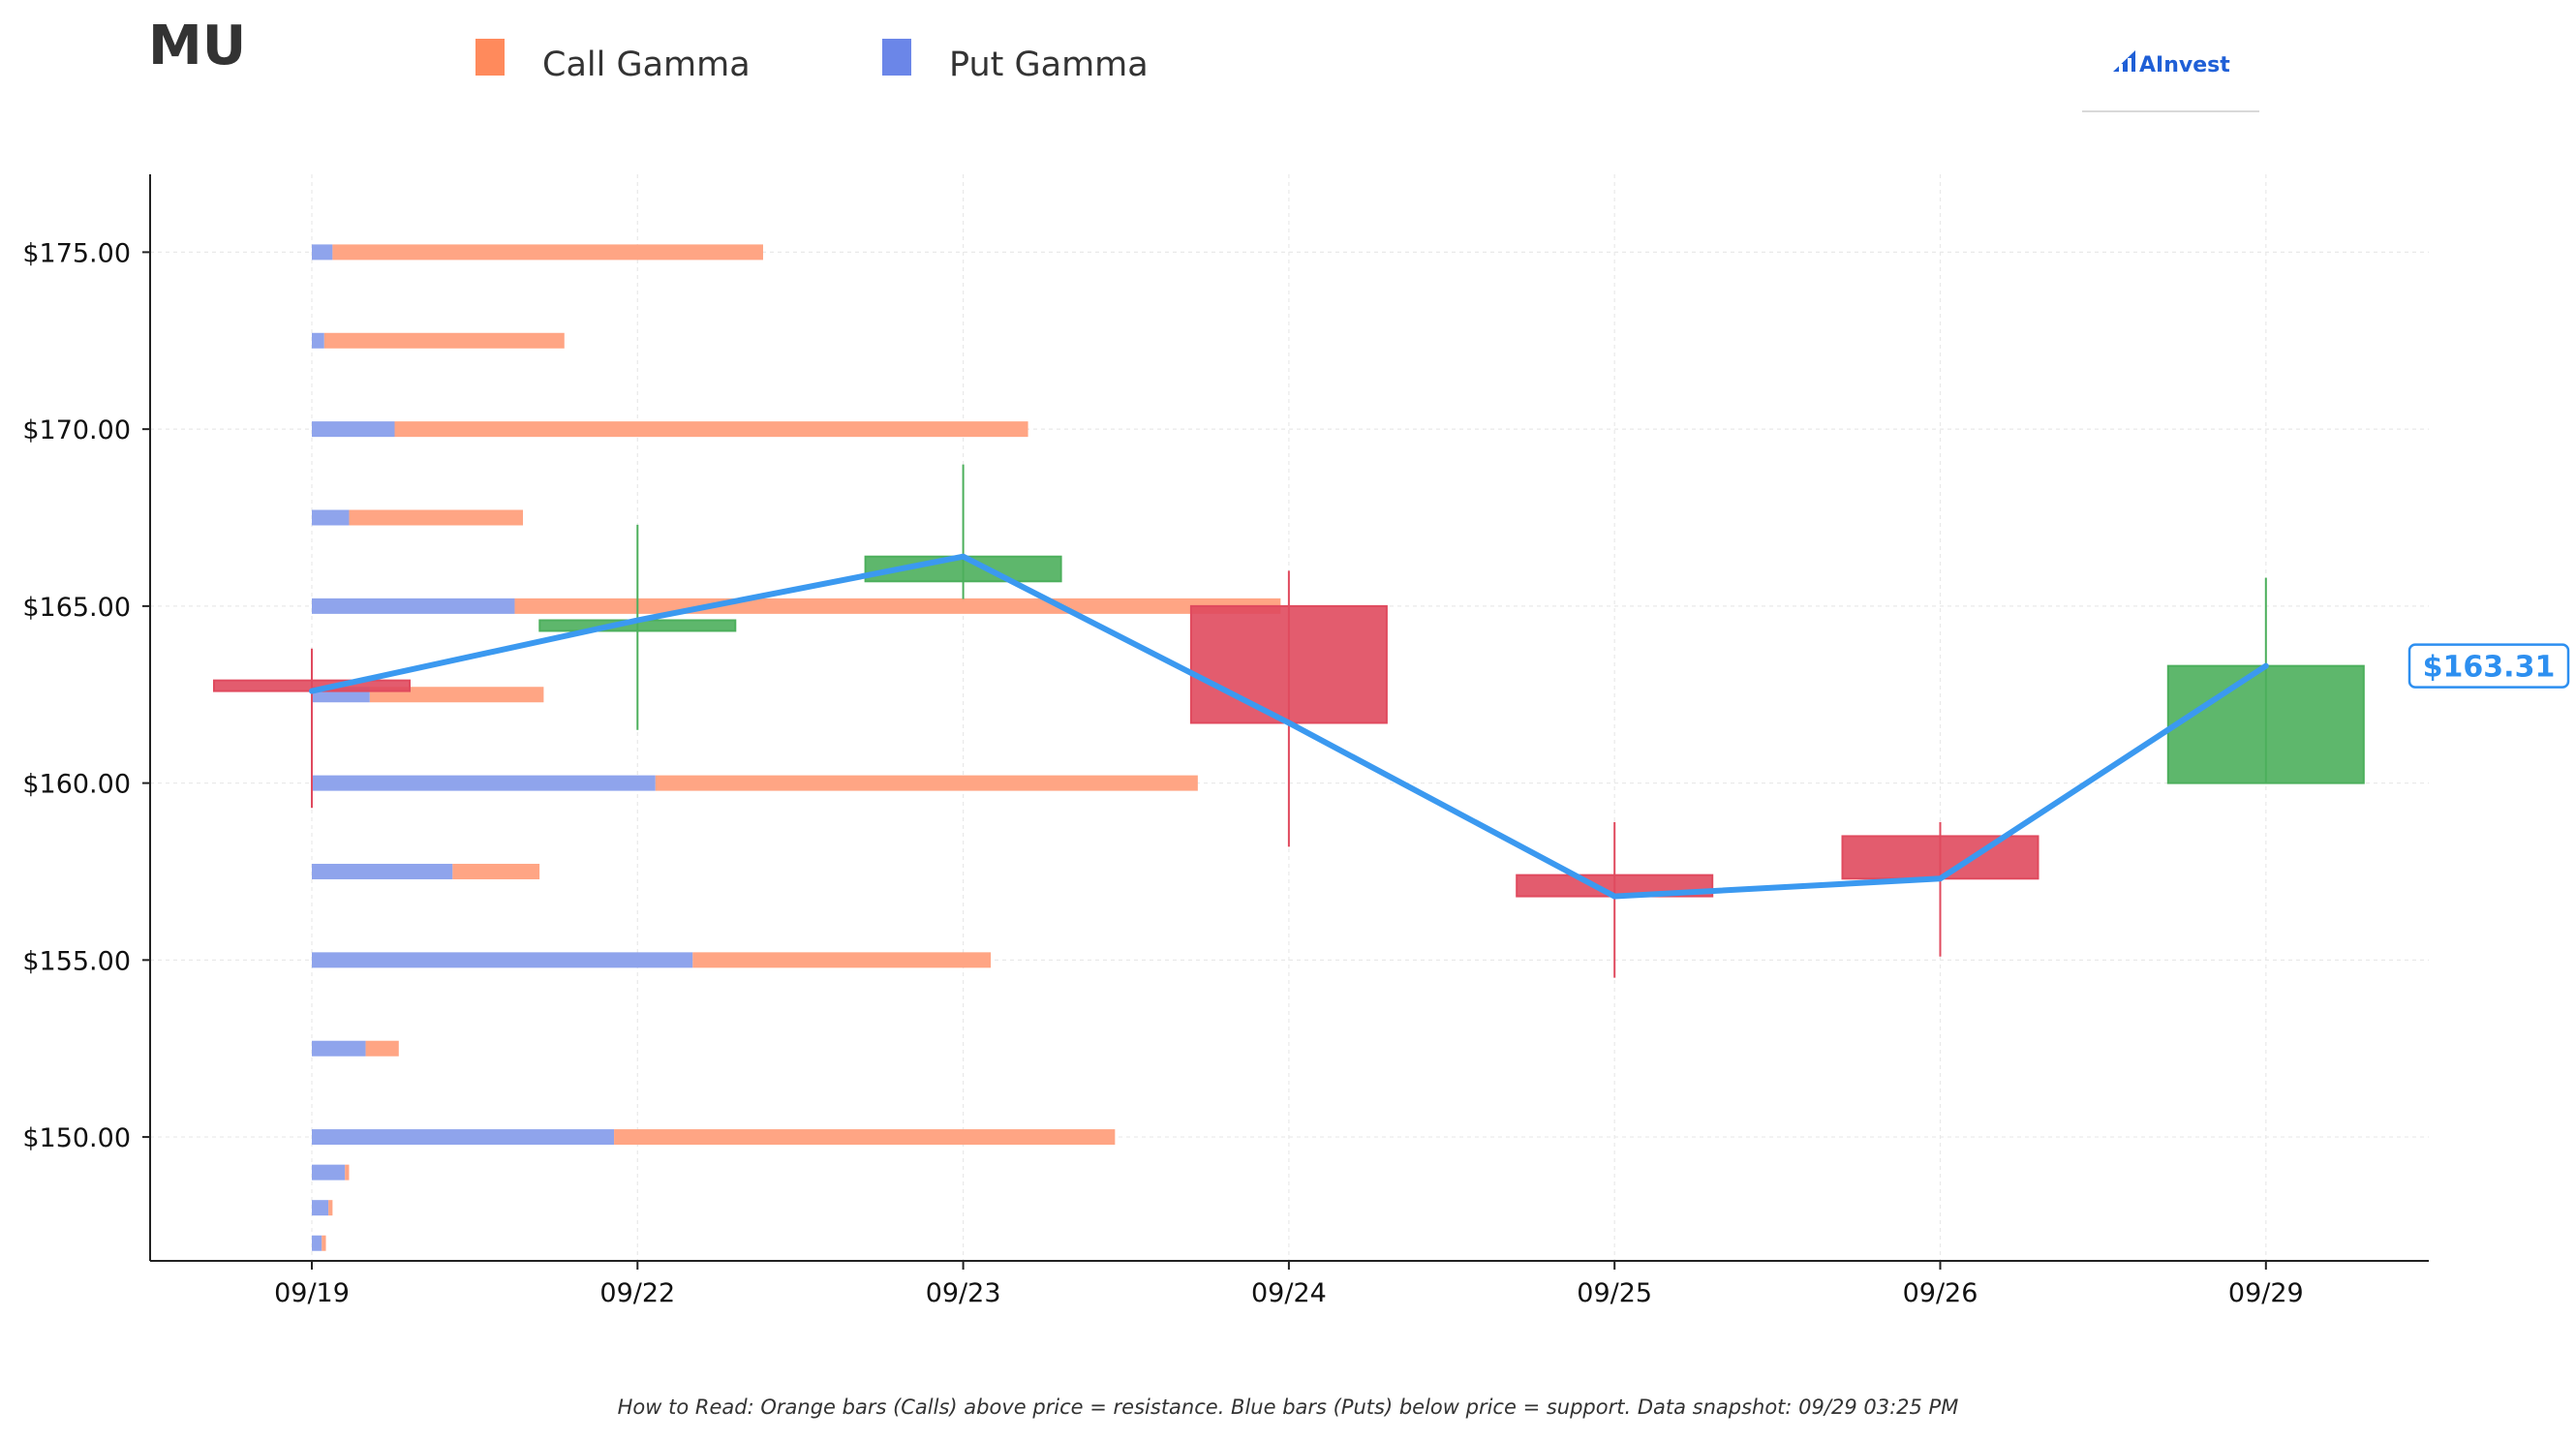  I want to click on logo-text: AInvest, so click(2184, 65).